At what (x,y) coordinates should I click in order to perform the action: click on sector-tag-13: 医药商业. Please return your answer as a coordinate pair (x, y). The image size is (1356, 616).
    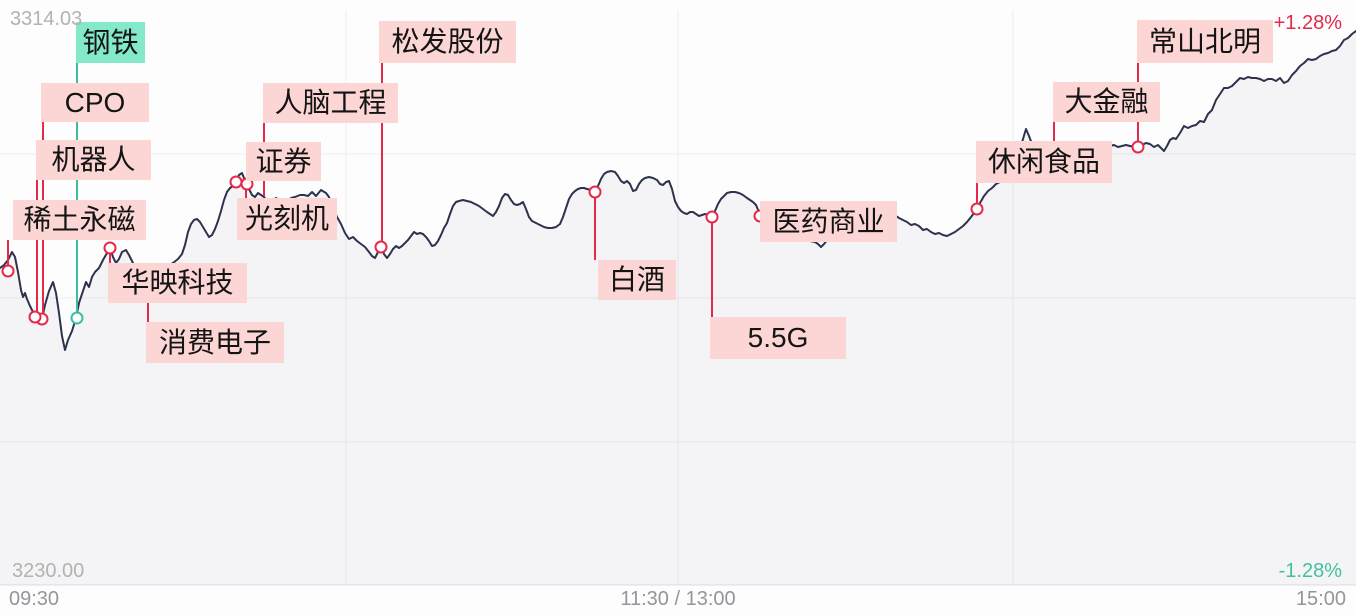
    Looking at the image, I should click on (828, 221).